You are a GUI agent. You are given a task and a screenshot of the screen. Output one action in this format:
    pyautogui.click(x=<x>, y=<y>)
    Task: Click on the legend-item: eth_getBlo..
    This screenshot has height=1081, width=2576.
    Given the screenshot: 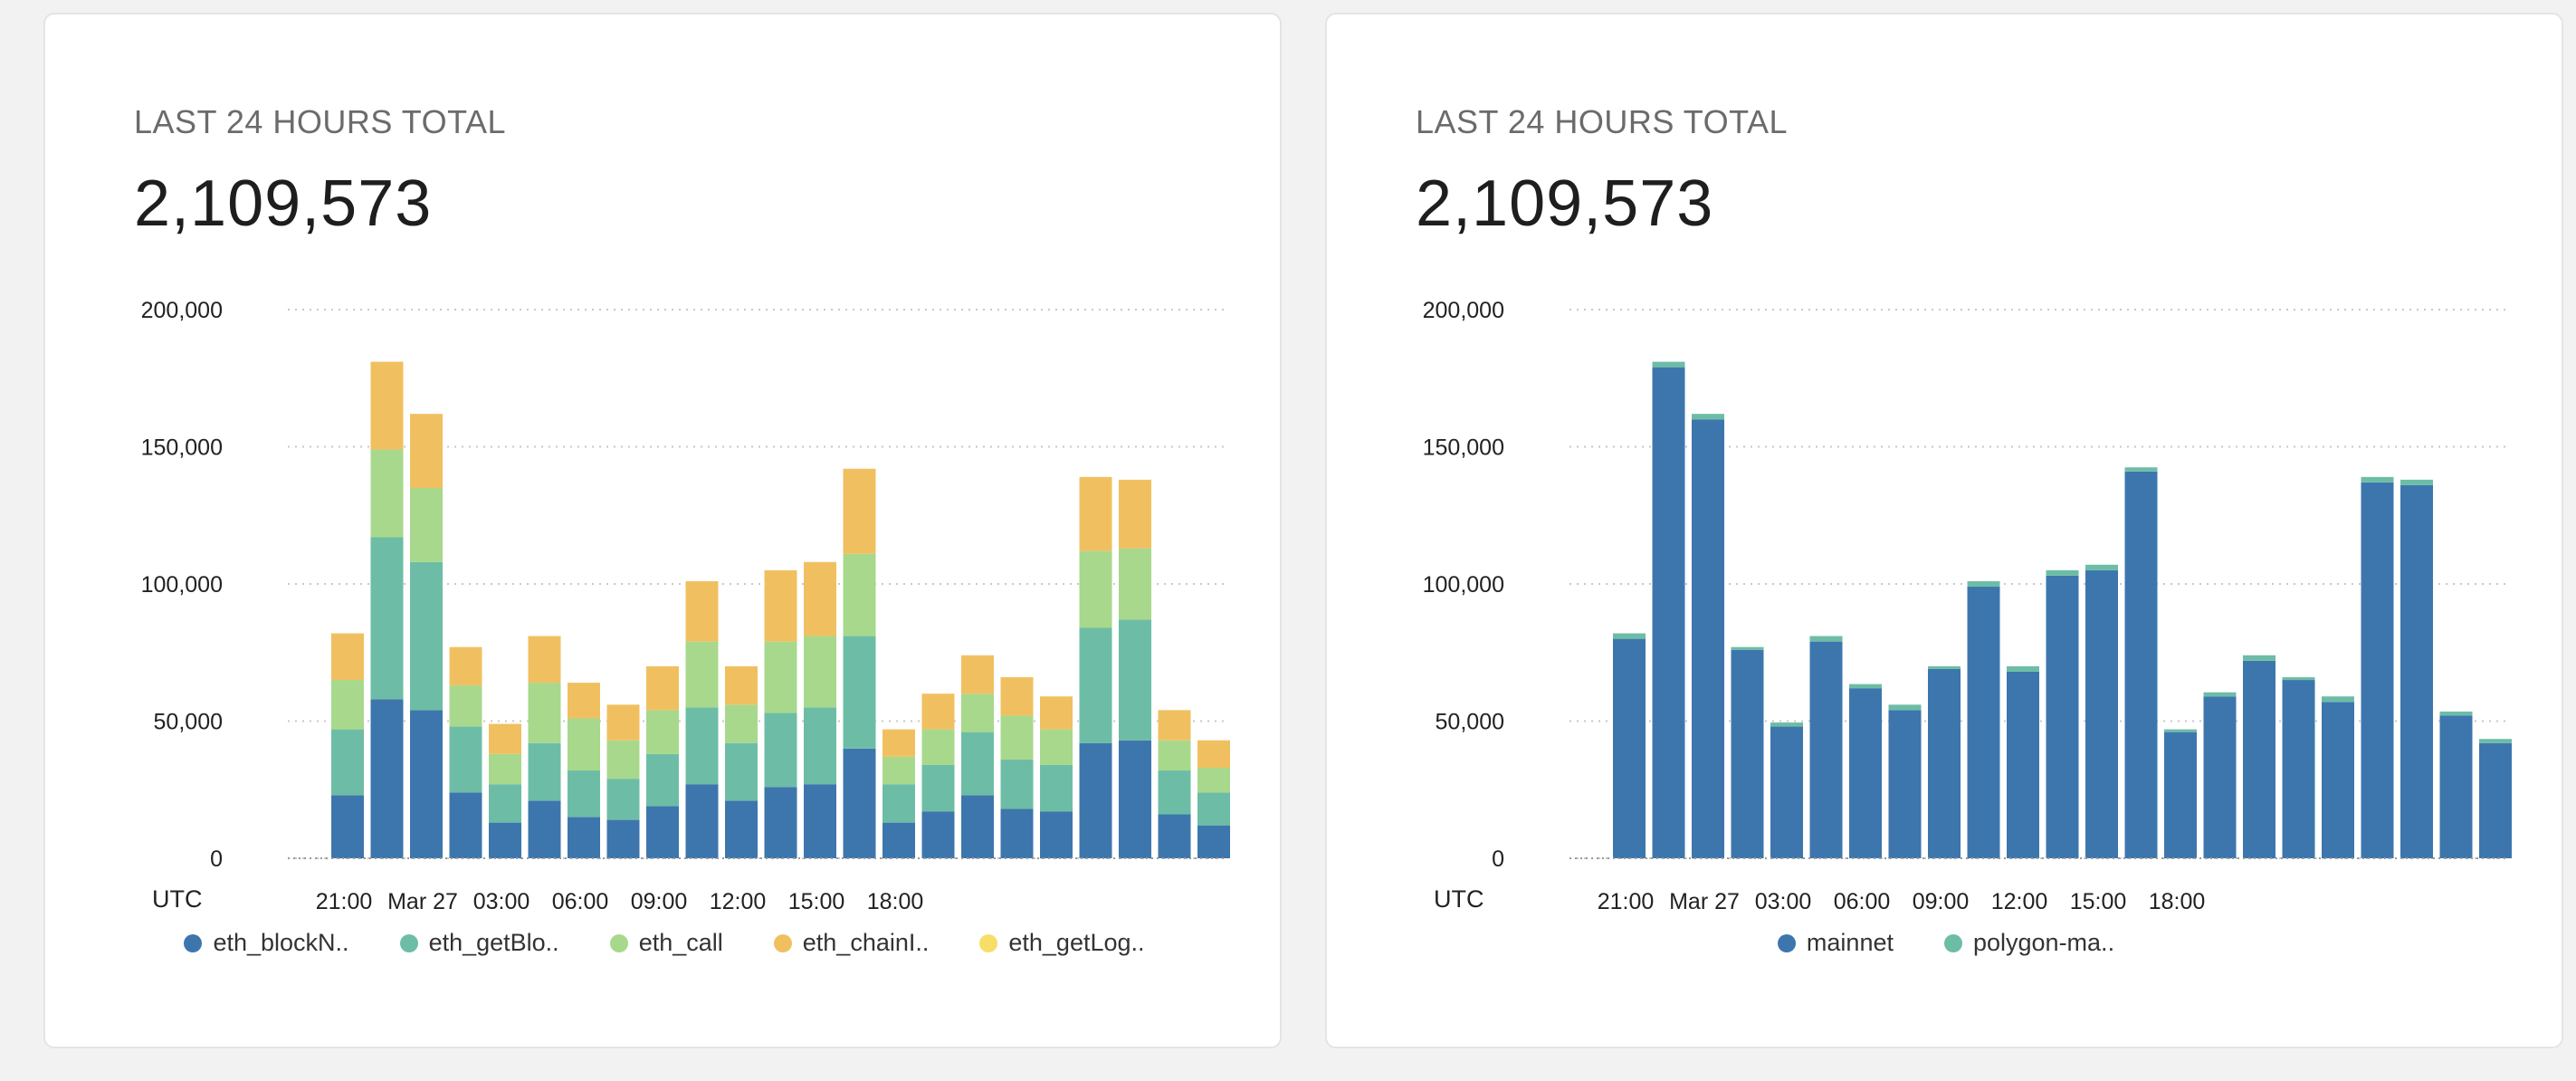 What is the action you would take?
    pyautogui.click(x=479, y=943)
    